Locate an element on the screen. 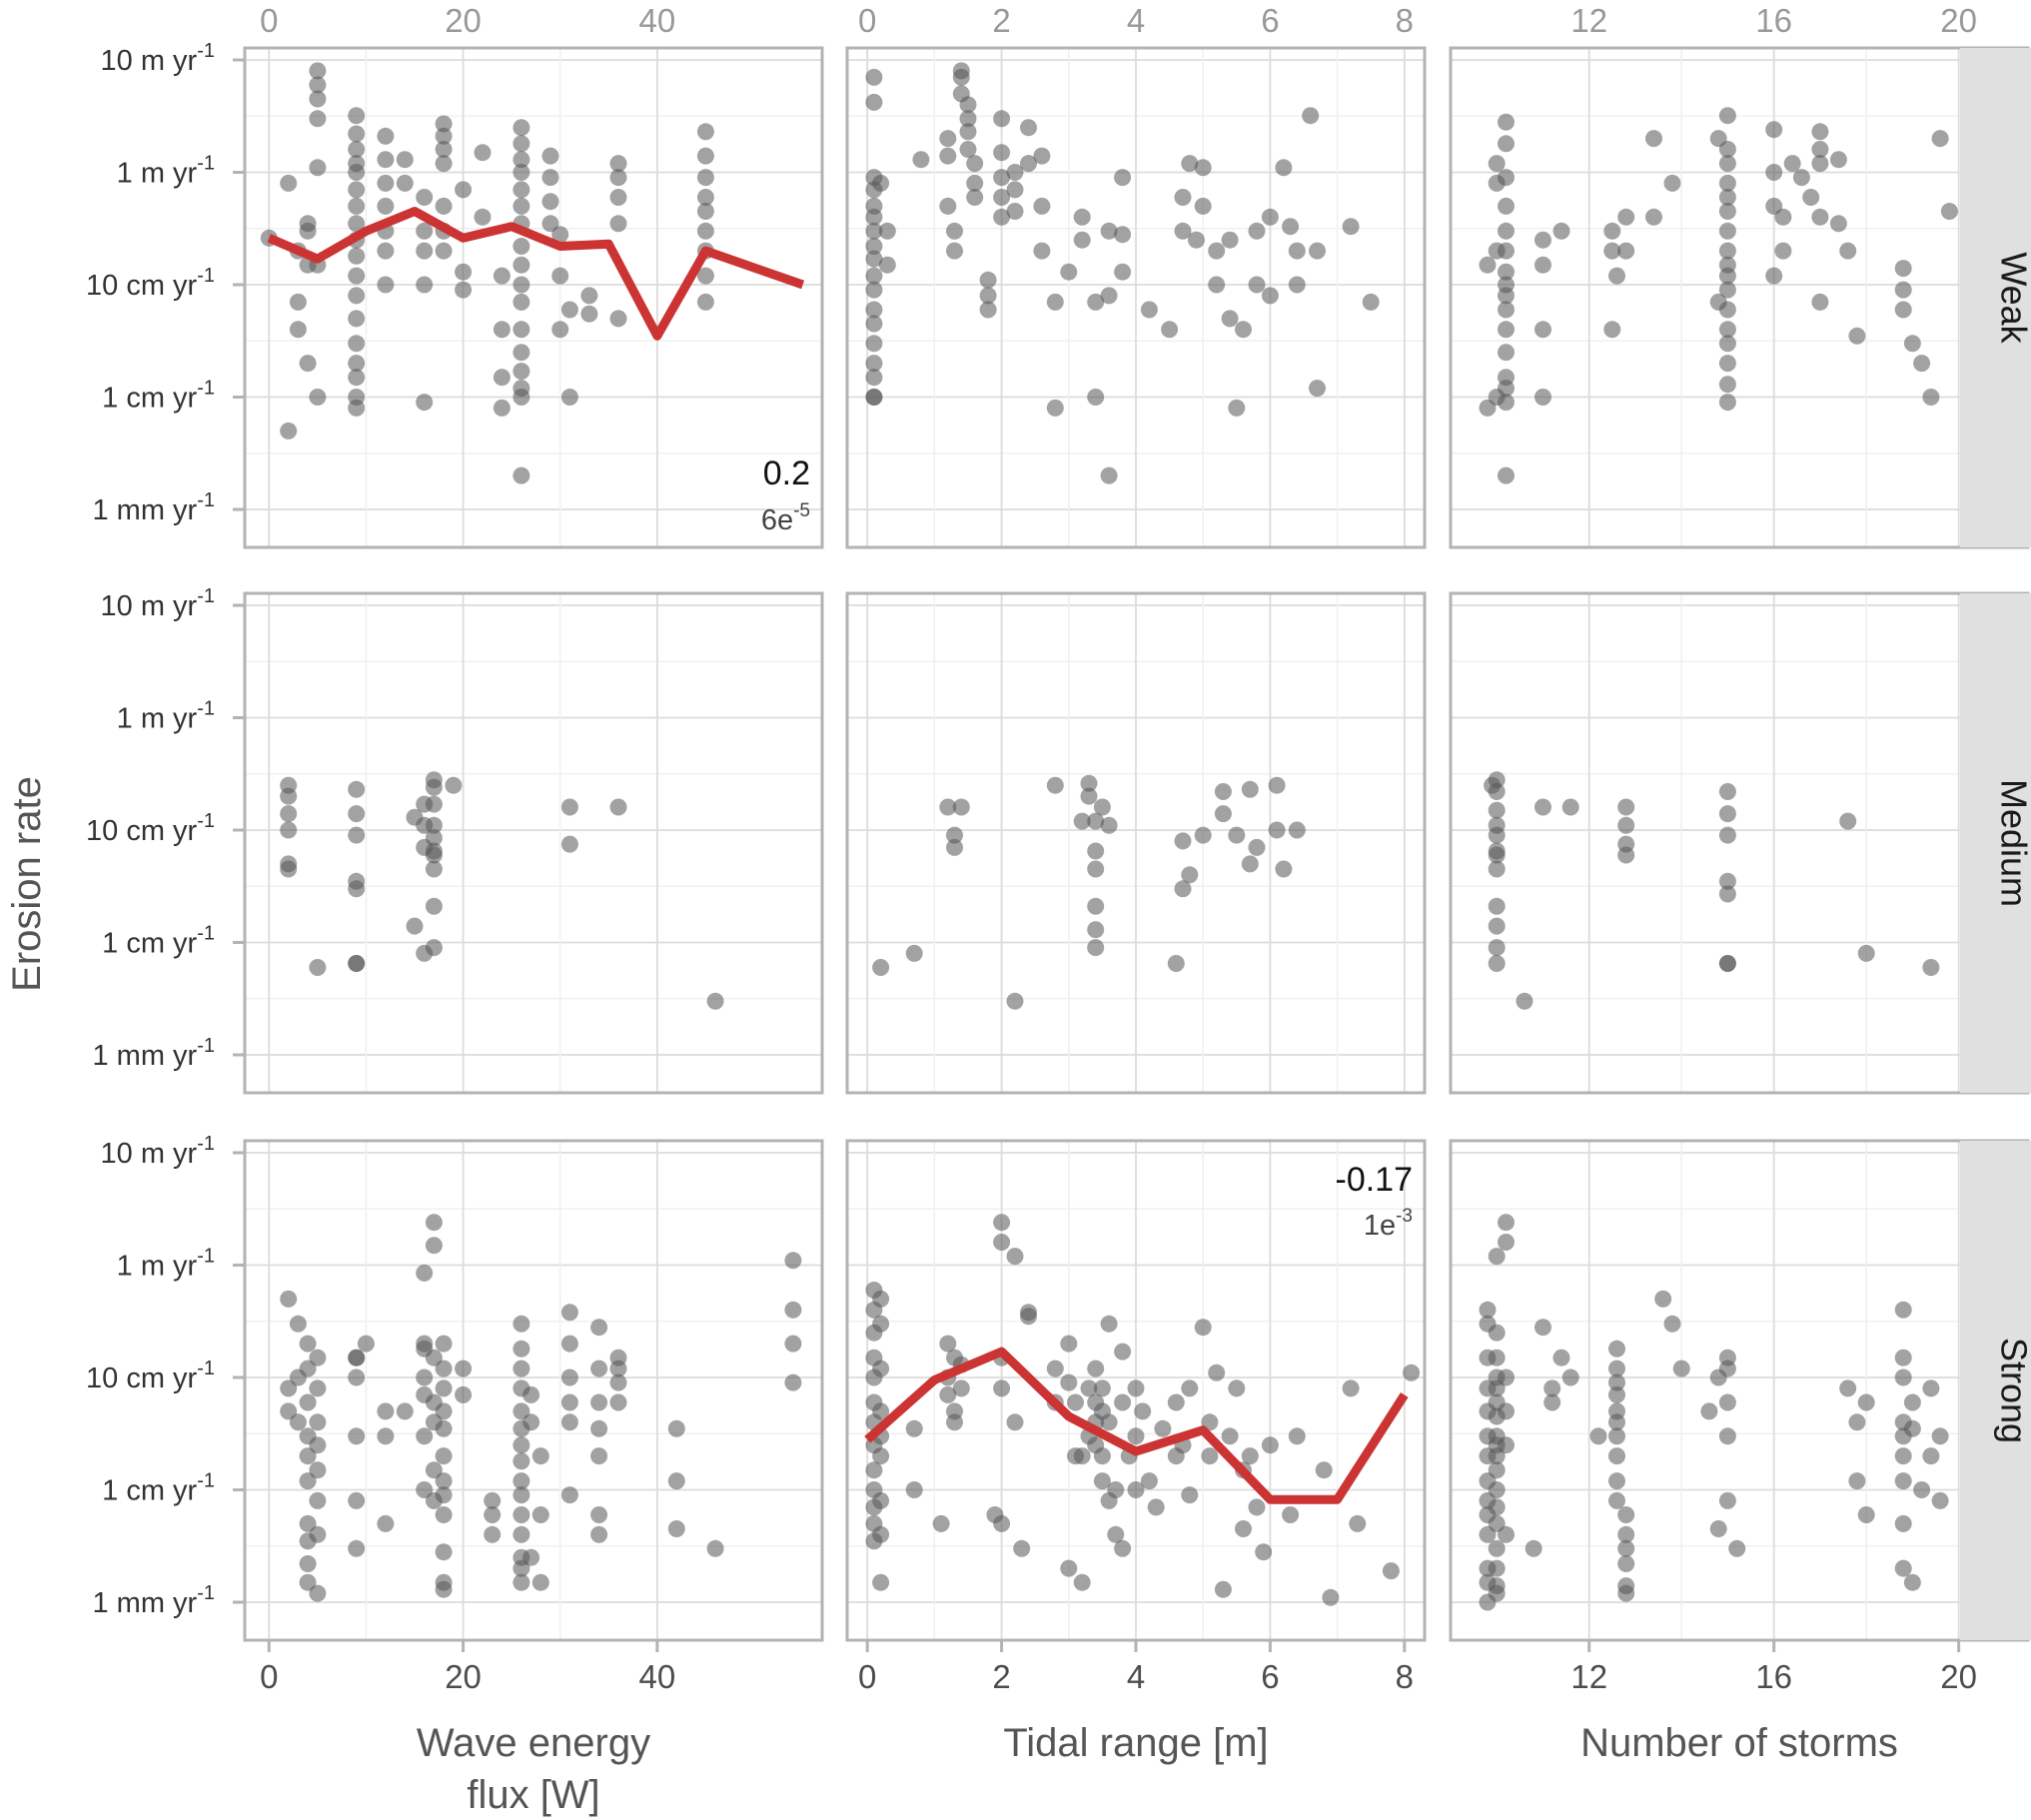  y-tick-label: 1 mm yr-1 is located at coordinates (154, 507).